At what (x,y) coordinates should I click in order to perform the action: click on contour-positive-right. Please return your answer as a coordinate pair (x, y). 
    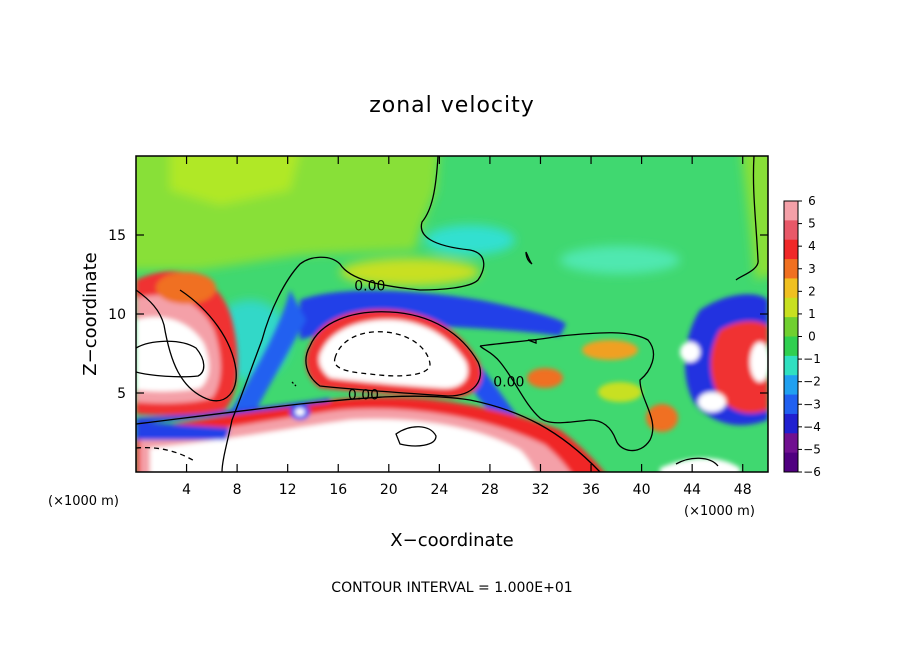
    Looking at the image, I should click on (697, 462).